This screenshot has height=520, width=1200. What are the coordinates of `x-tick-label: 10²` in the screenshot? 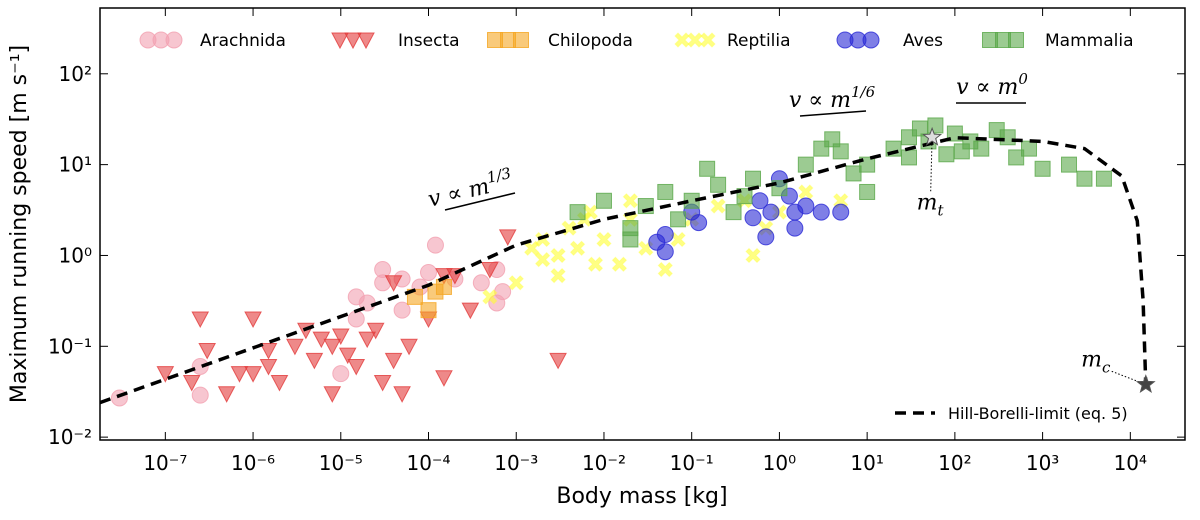 It's located at (954, 463).